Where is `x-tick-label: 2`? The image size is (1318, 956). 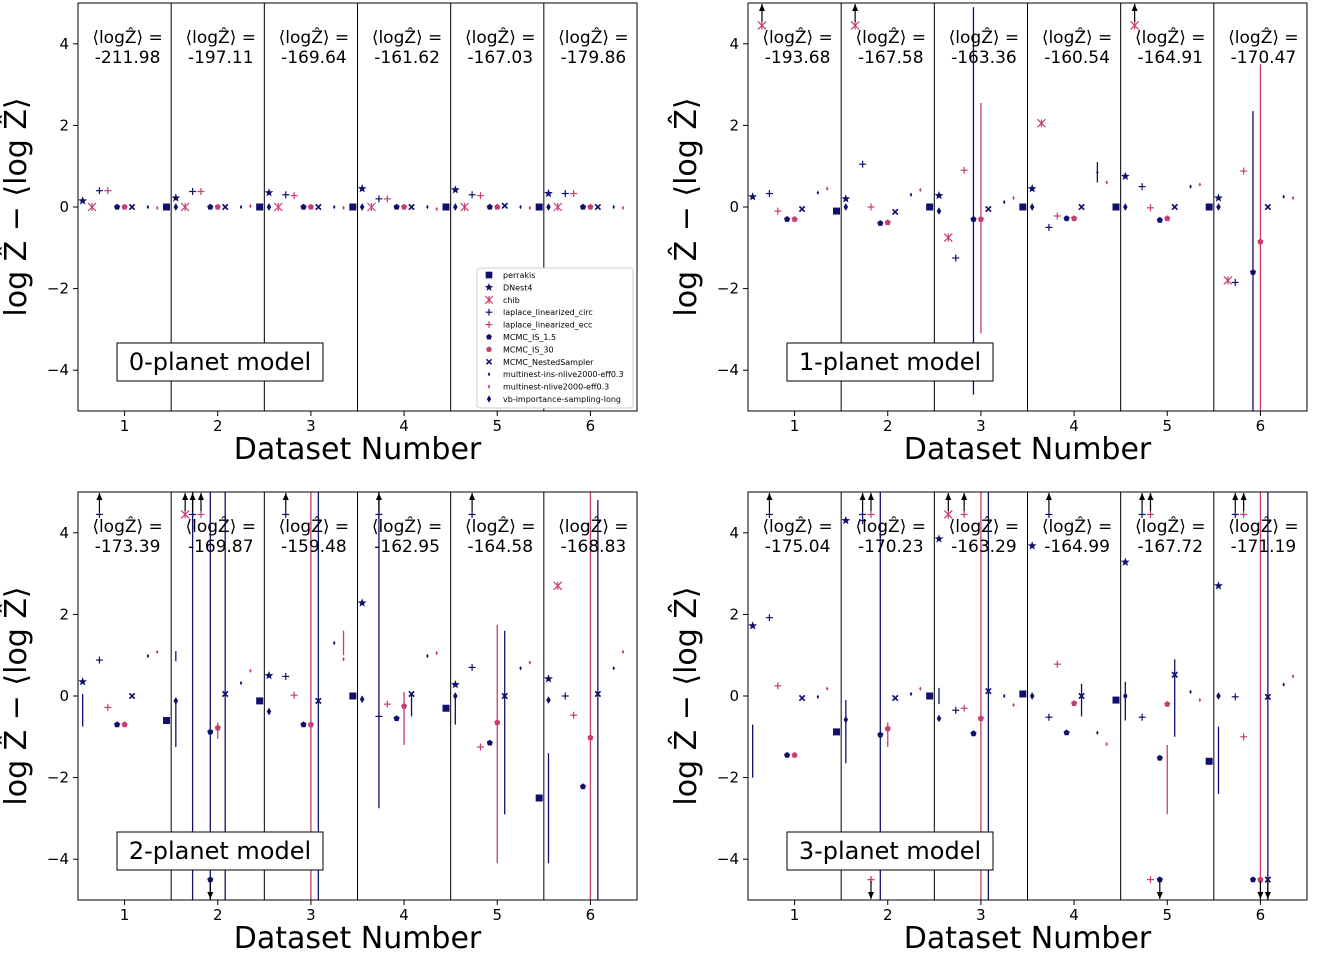
x-tick-label: 2 is located at coordinates (888, 915).